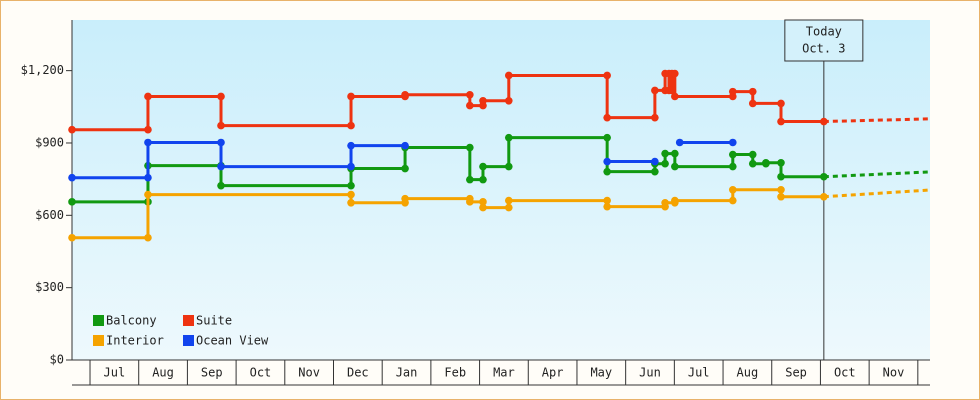 The image size is (980, 400). What do you see at coordinates (358, 373) in the screenshot?
I see `x-tick-label: Dec` at bounding box center [358, 373].